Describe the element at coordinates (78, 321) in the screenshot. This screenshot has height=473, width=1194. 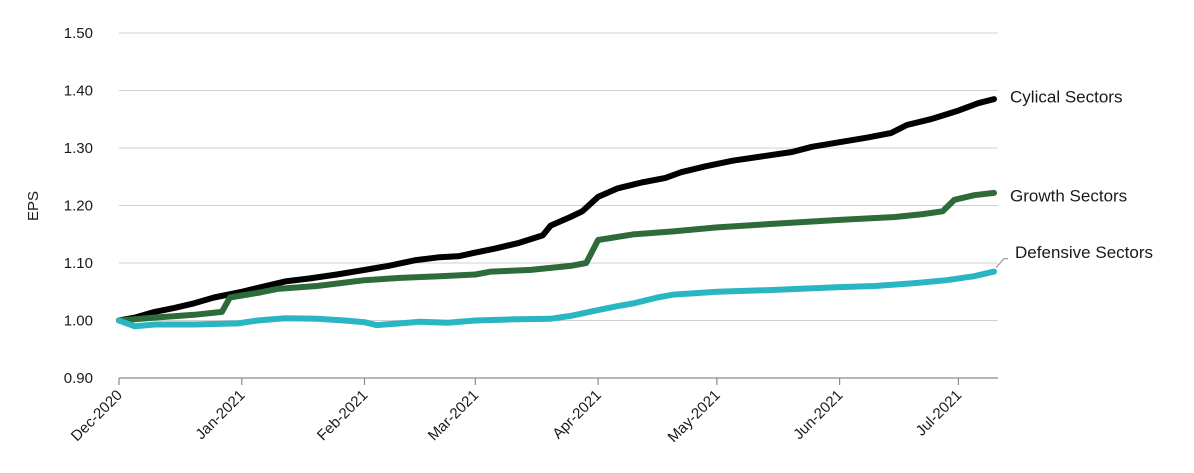
I see `y-tick-label: 1.00` at that location.